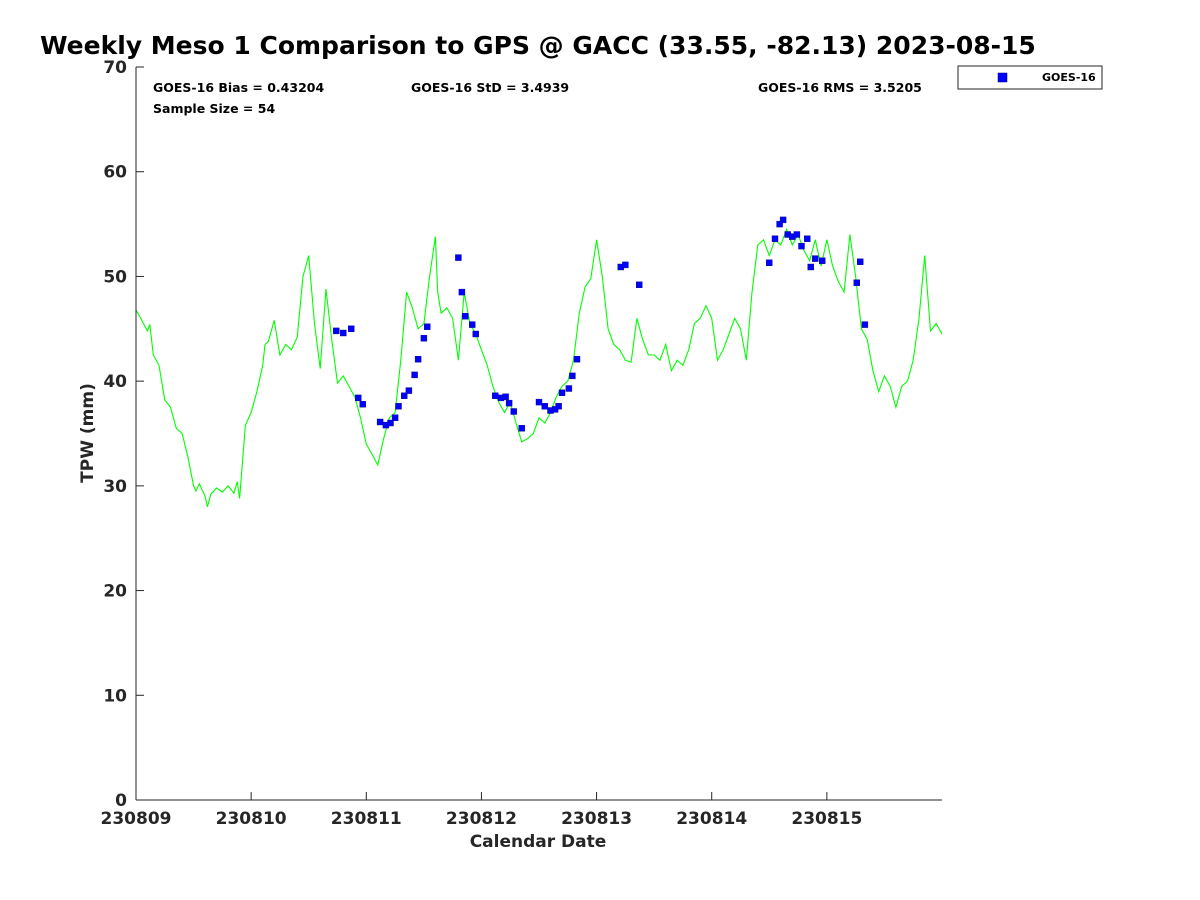  I want to click on y-tick-label: 60, so click(115, 173).